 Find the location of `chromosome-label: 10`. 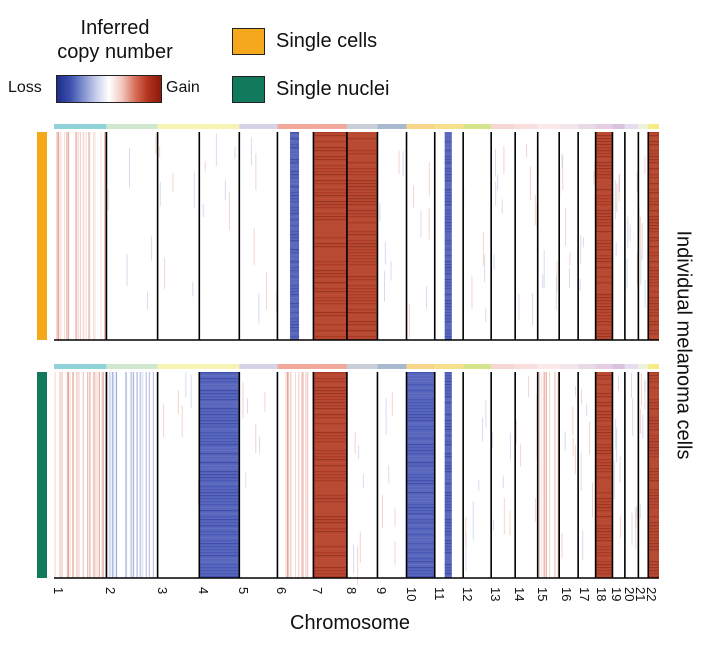

chromosome-label: 10 is located at coordinates (411, 594).